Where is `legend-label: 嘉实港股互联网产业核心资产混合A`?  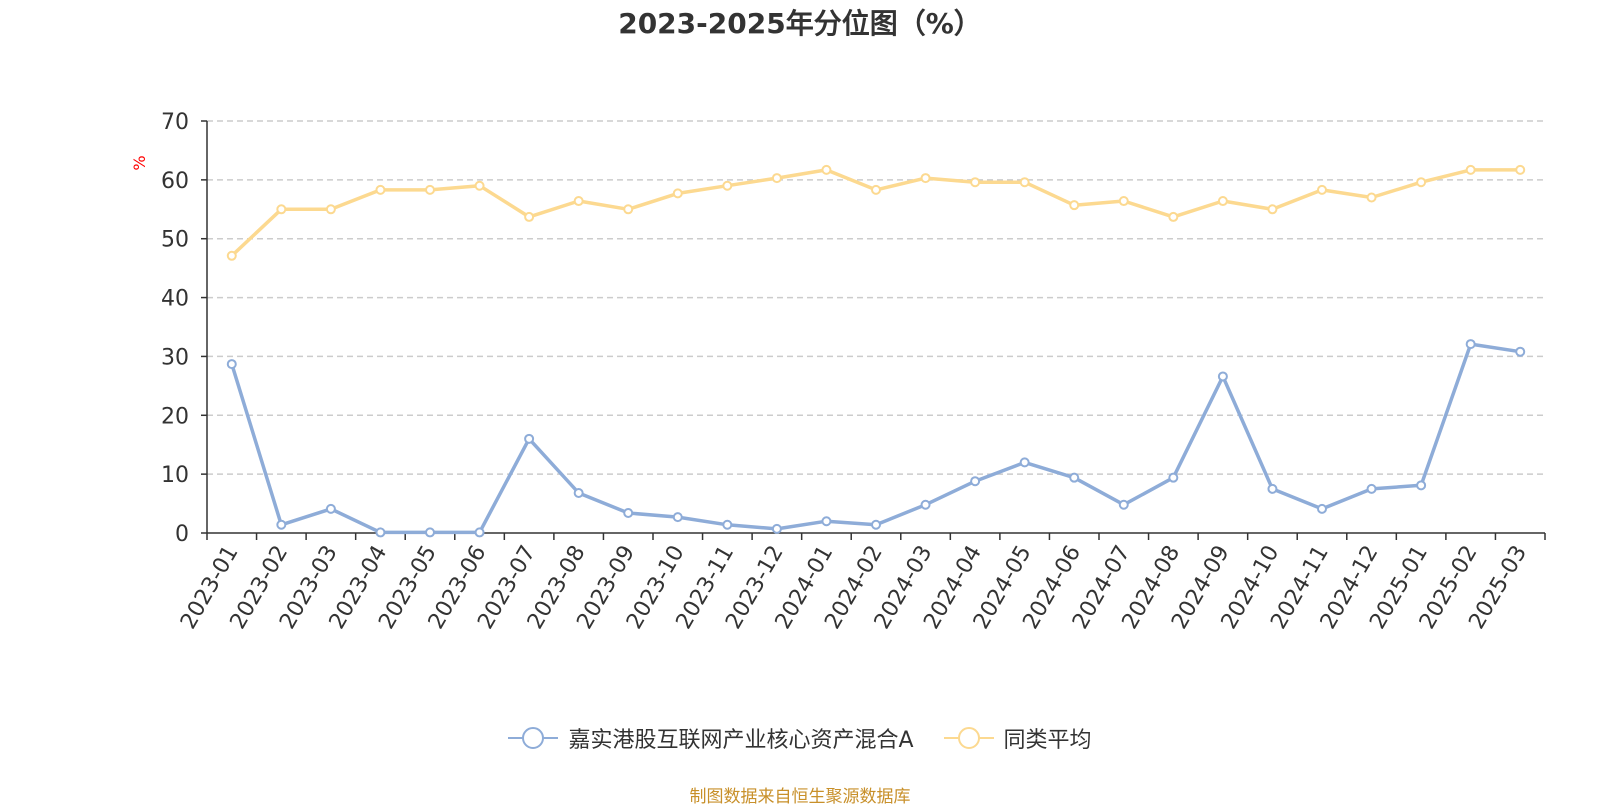
legend-label: 嘉实港股互联网产业核心资产混合A is located at coordinates (741, 740).